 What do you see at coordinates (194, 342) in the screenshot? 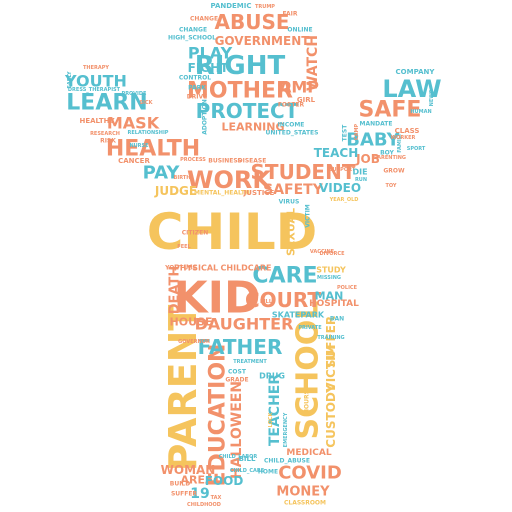
I see `word-governor: GOVERNOR` at bounding box center [194, 342].